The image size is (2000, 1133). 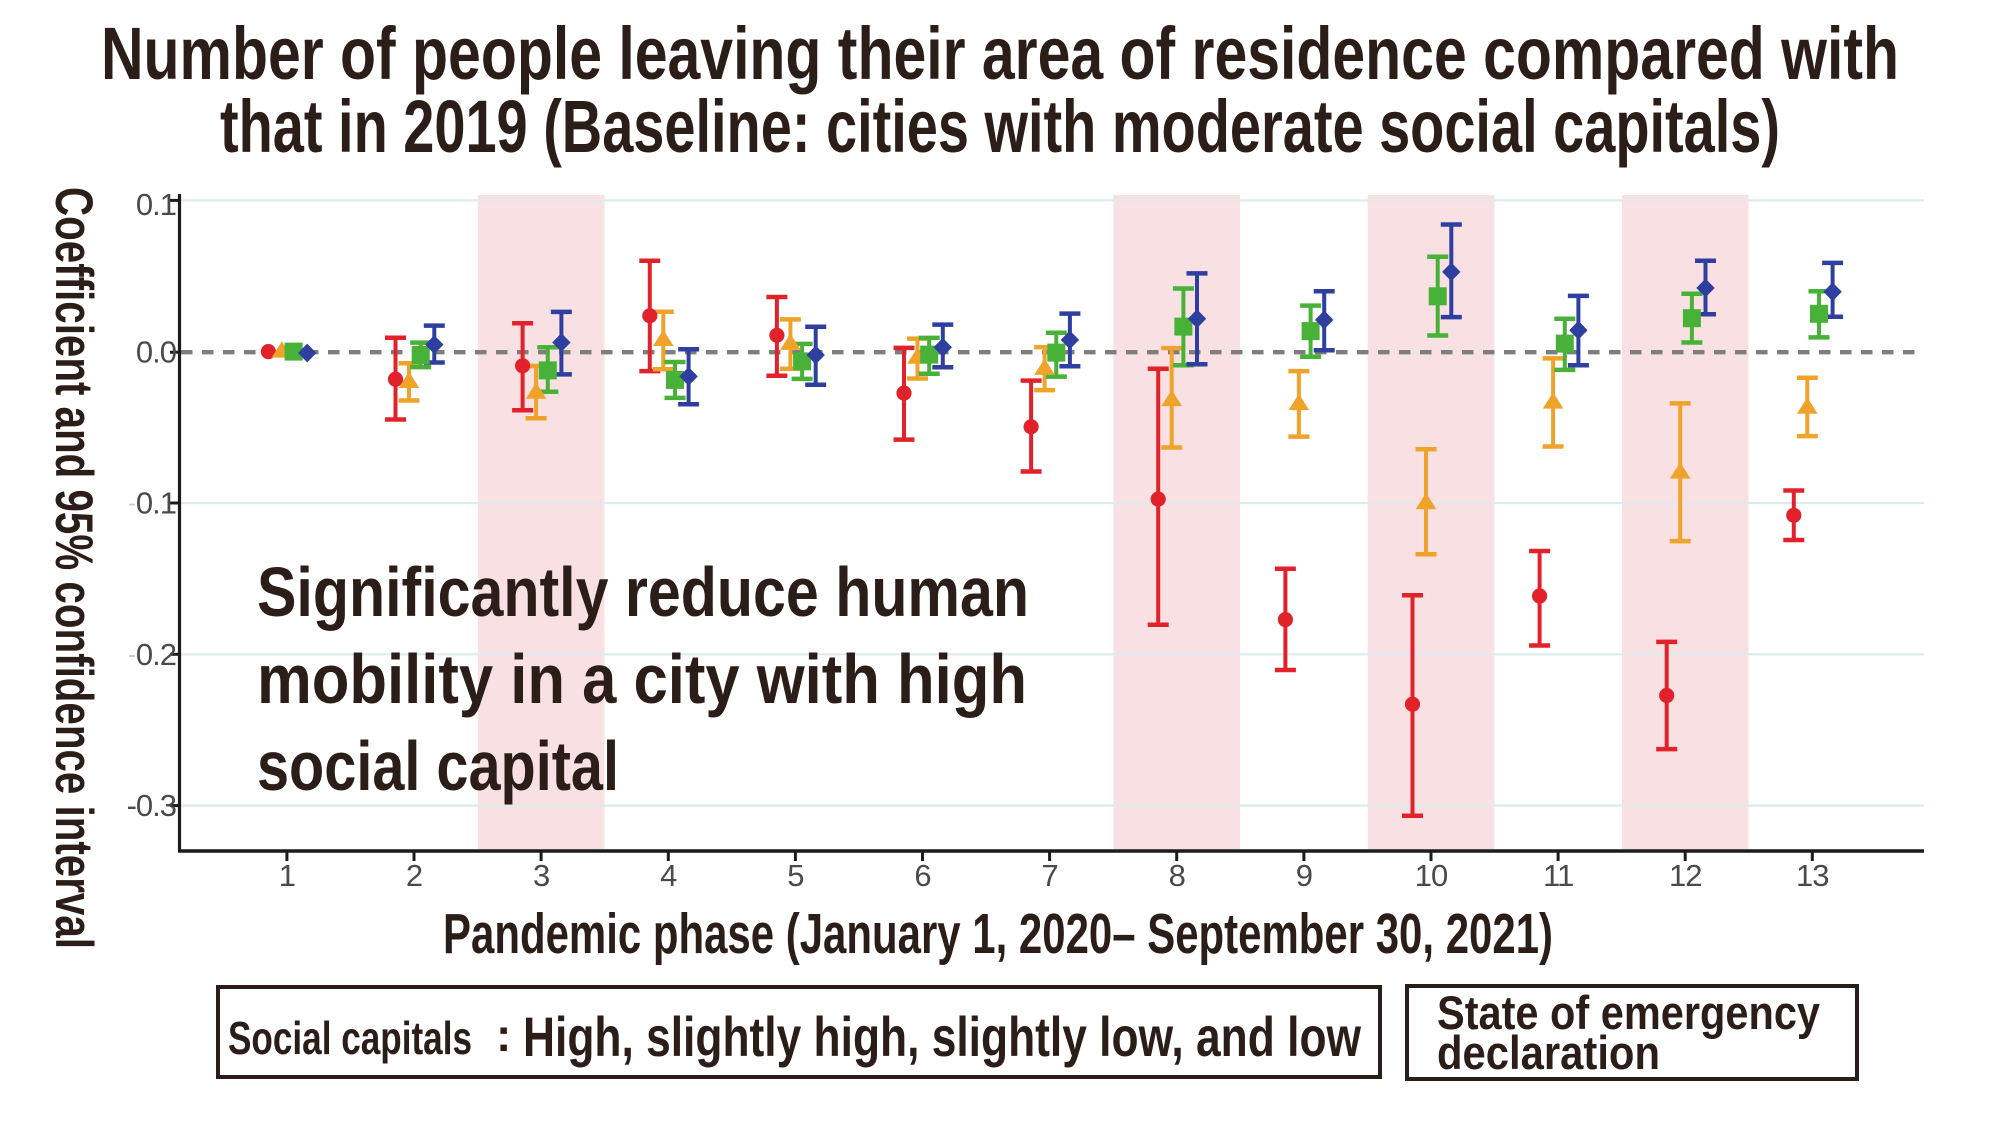 What do you see at coordinates (541, 875) in the screenshot?
I see `svg-text: 3` at bounding box center [541, 875].